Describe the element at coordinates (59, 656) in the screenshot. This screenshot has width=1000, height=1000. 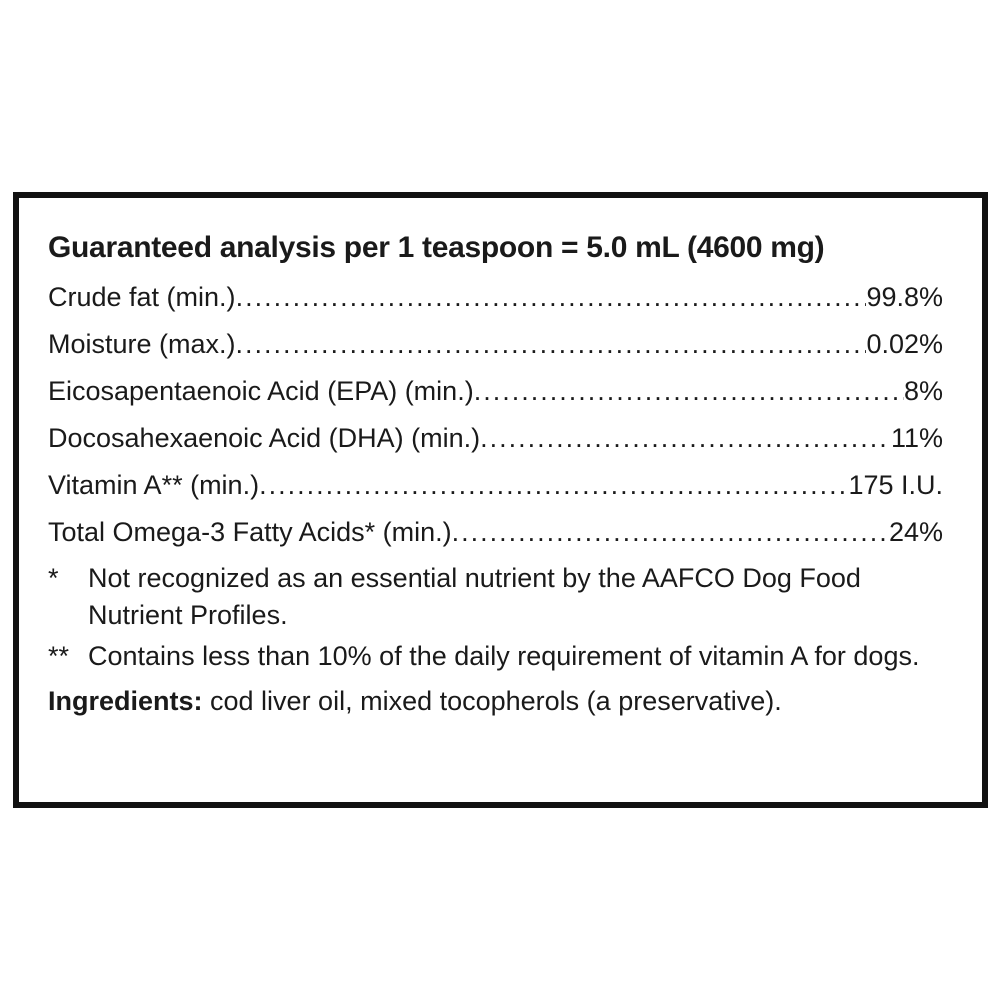
I see `footnote-mark: **` at that location.